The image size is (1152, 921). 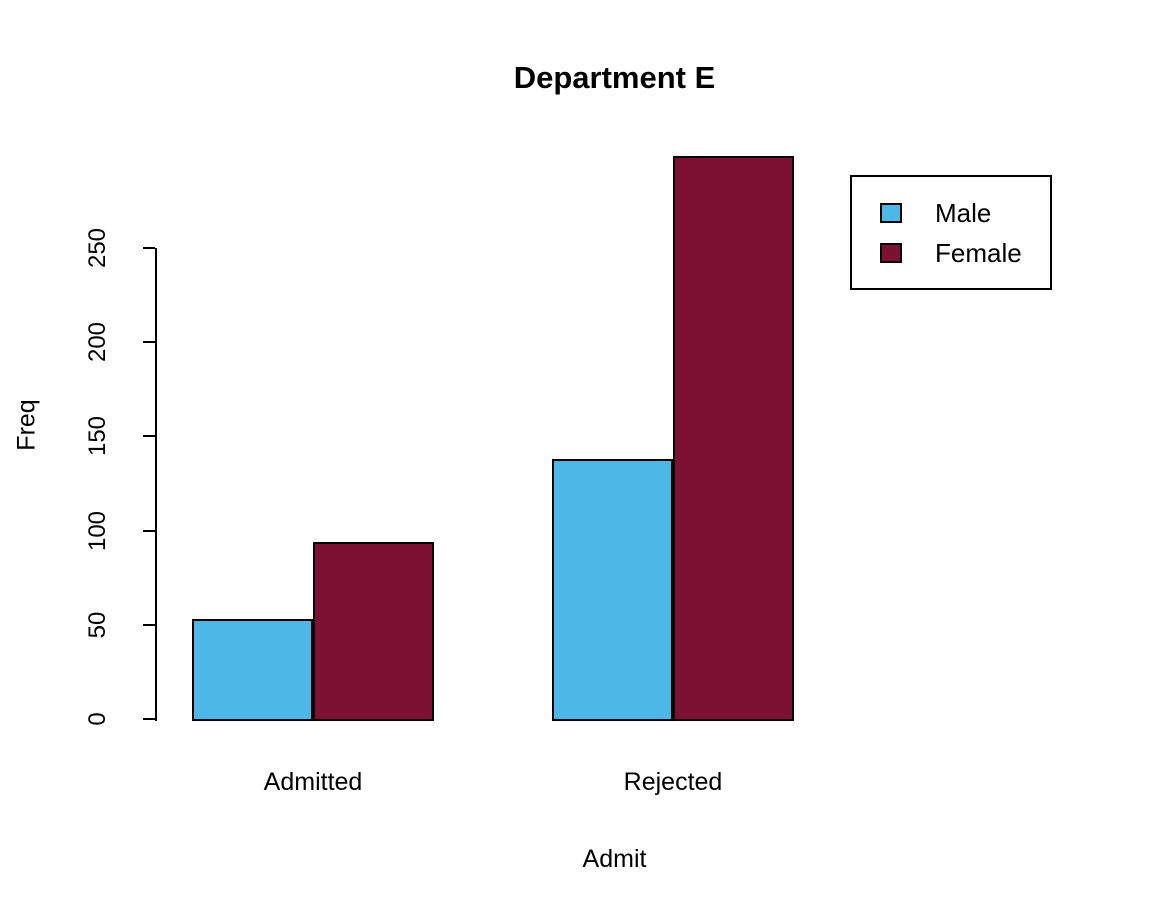 I want to click on y-tick-label: 100, so click(x=97, y=530).